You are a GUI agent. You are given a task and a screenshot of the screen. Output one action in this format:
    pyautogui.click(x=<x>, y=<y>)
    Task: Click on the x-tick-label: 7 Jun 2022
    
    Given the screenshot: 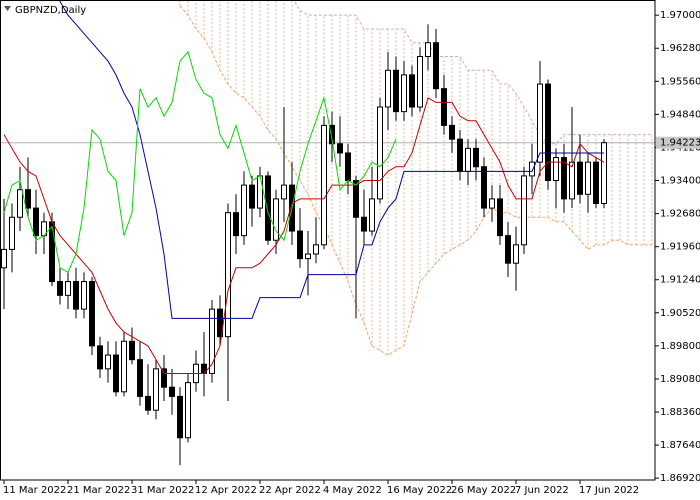 What is the action you would take?
    pyautogui.click(x=542, y=490)
    